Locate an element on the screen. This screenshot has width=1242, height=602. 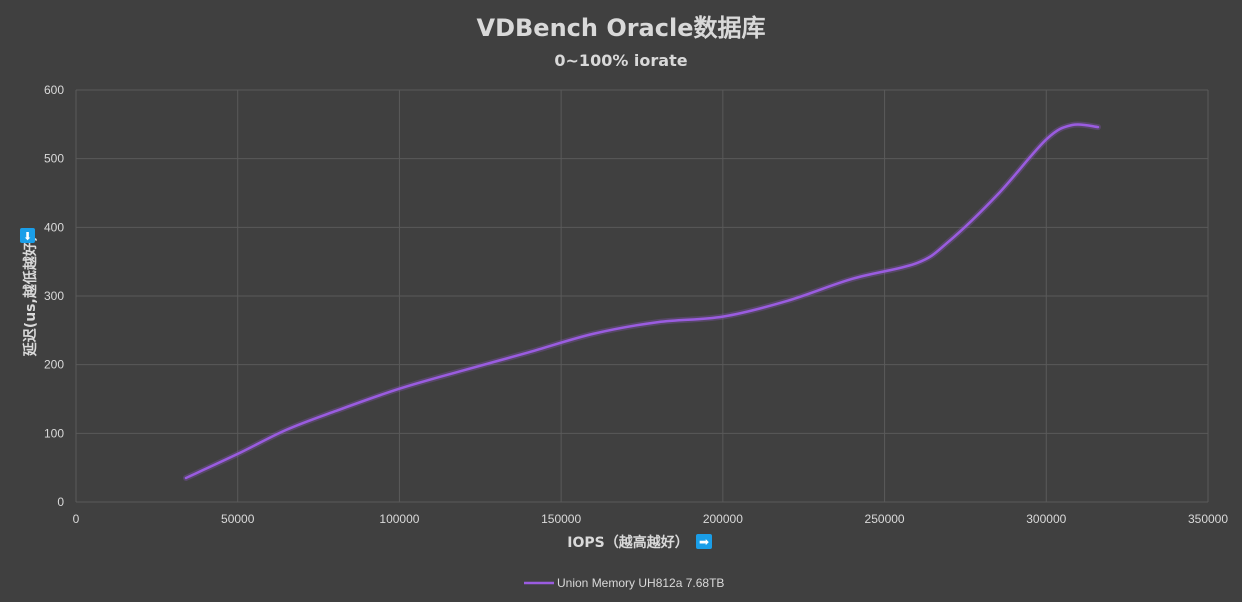
x-axis-title: IOPS（越高越好） is located at coordinates (627, 542).